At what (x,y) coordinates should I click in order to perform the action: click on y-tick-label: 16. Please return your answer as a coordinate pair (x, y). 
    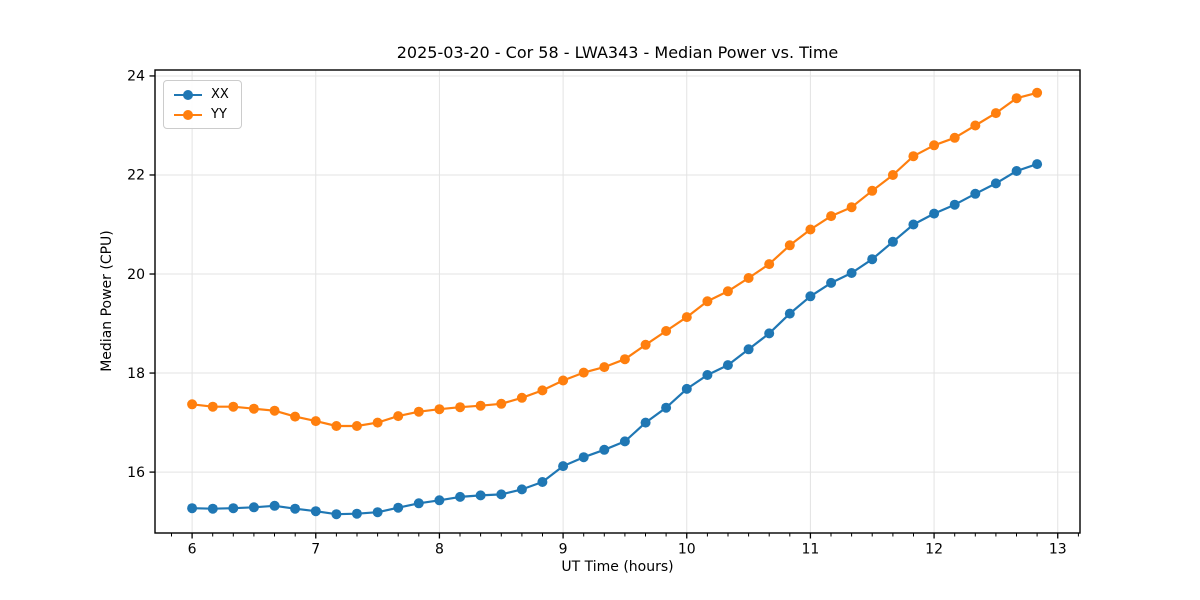
    Looking at the image, I should click on (136, 473).